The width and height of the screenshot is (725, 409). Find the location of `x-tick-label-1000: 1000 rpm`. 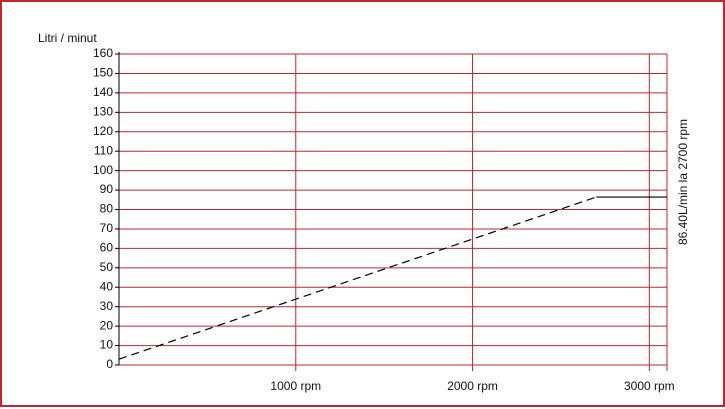

x-tick-label-1000: 1000 rpm is located at coordinates (295, 386).